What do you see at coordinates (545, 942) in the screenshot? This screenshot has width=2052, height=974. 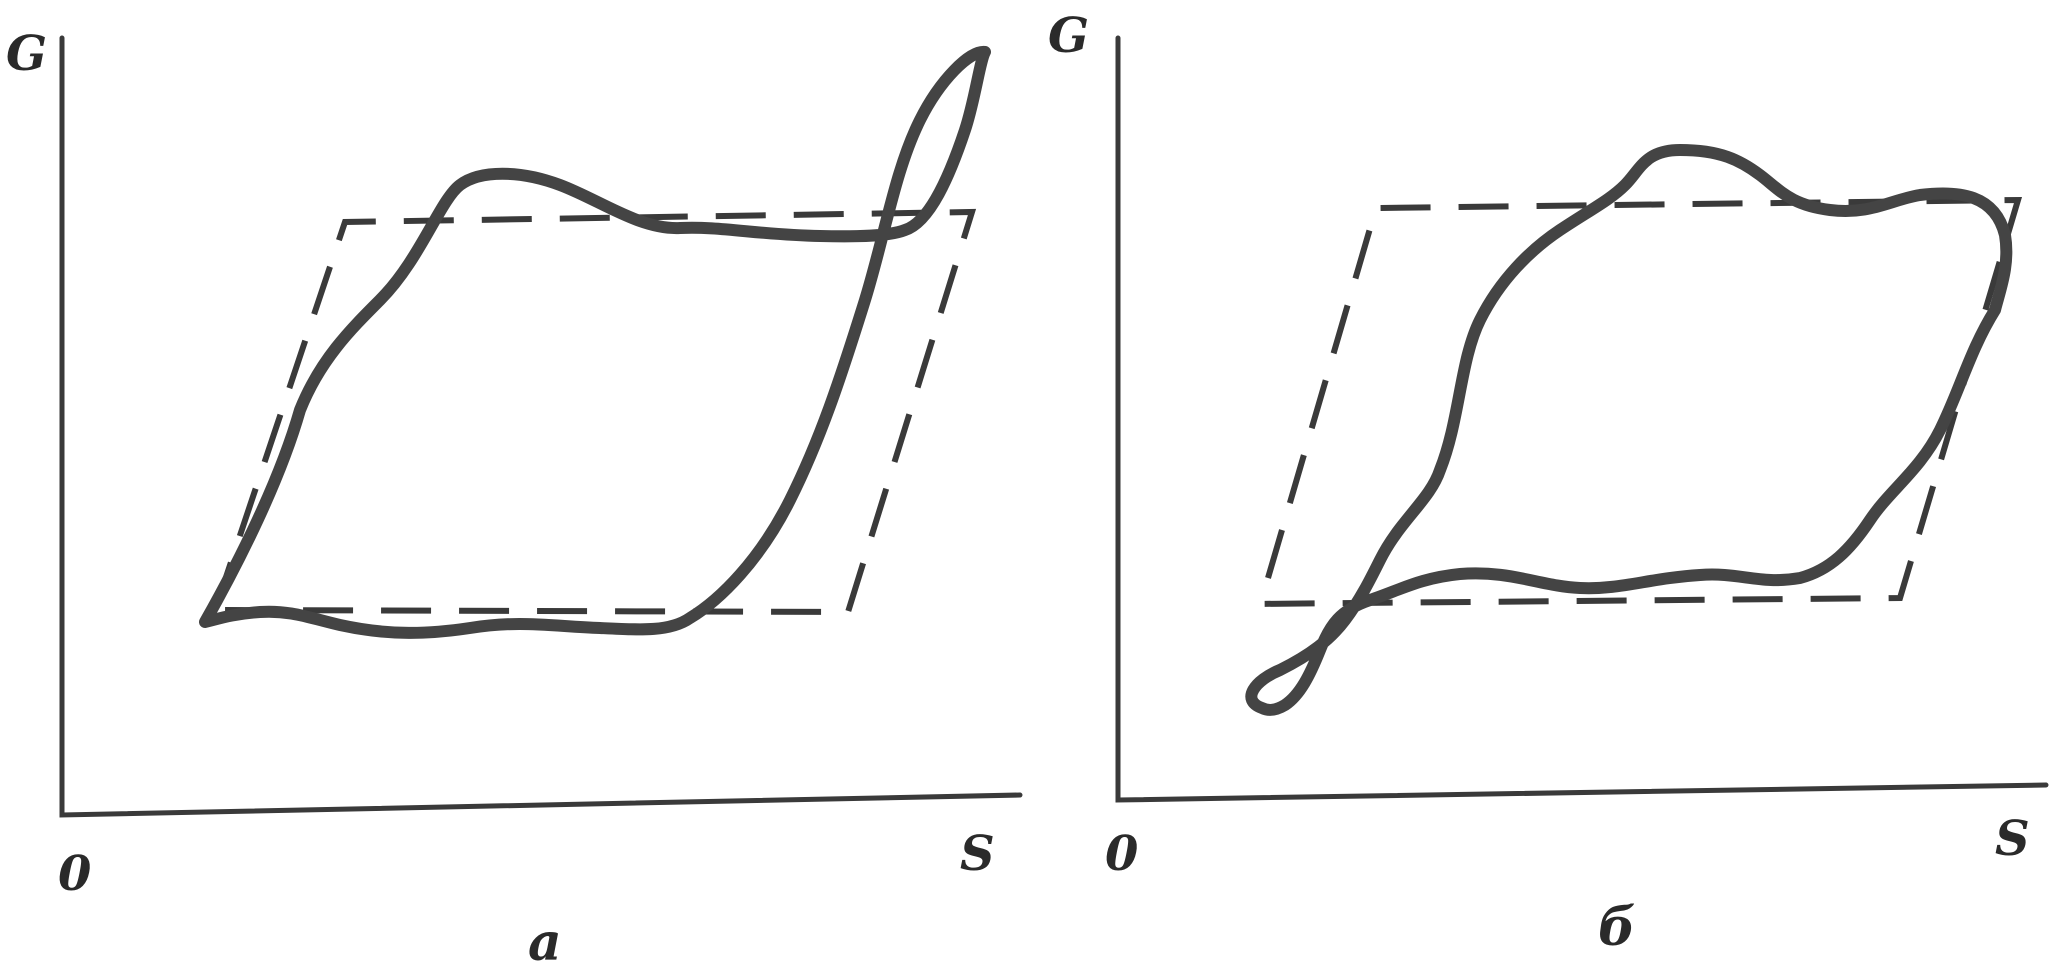 I see `diagram-caption: а` at bounding box center [545, 942].